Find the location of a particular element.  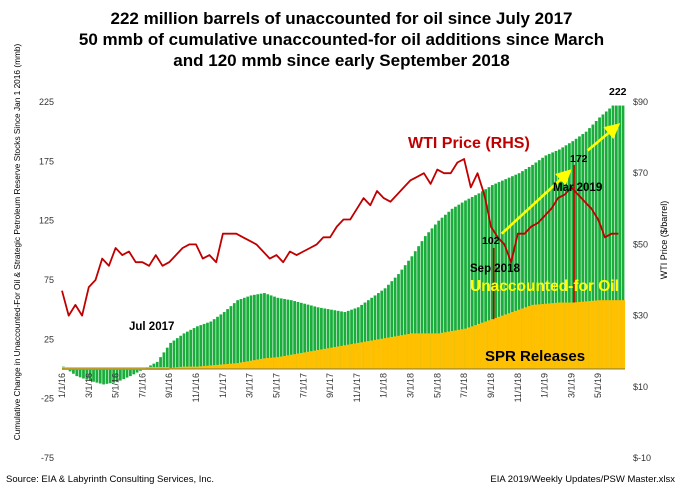

x-tick-label: 7/1/18 is located at coordinates (464, 385).